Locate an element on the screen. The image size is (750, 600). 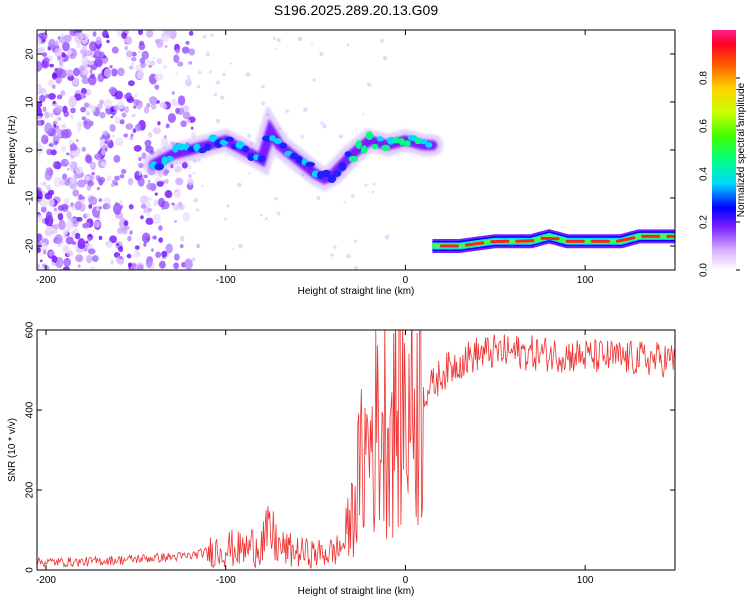
reflected-ridge-core is located at coordinates (500, 241).